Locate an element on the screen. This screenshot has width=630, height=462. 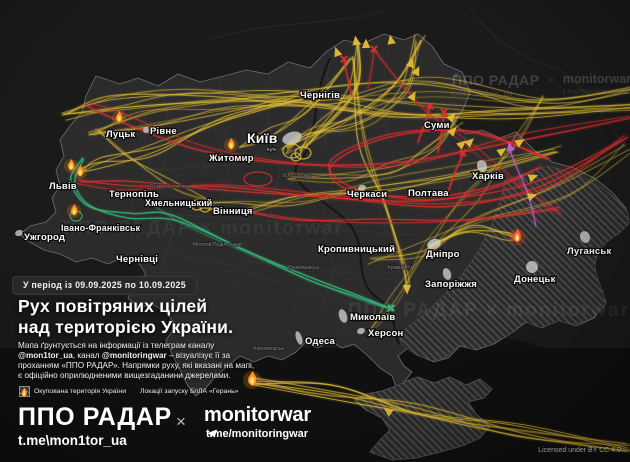
minor-place-label: Старокостянтинів is located at coordinates (170, 187).